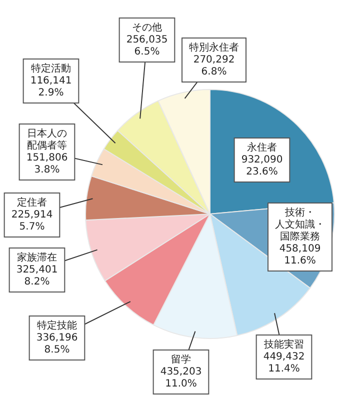 This screenshot has height=400, width=350. I want to click on data-label: 256,035 6.5%, so click(147, 46).